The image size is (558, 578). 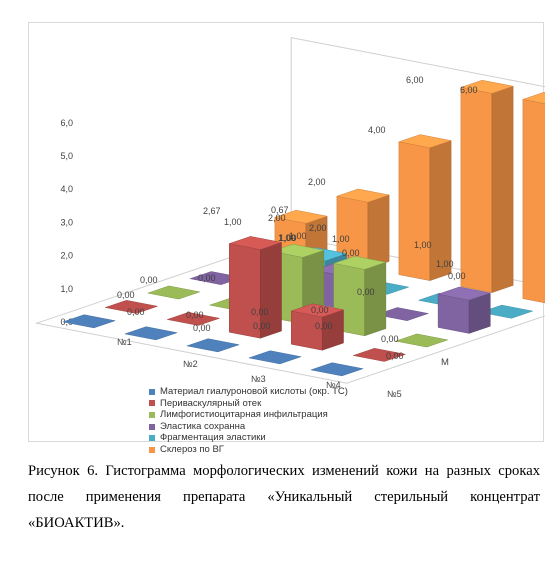 I want to click on legend-item: Склероз по ВГ, so click(x=248, y=450).